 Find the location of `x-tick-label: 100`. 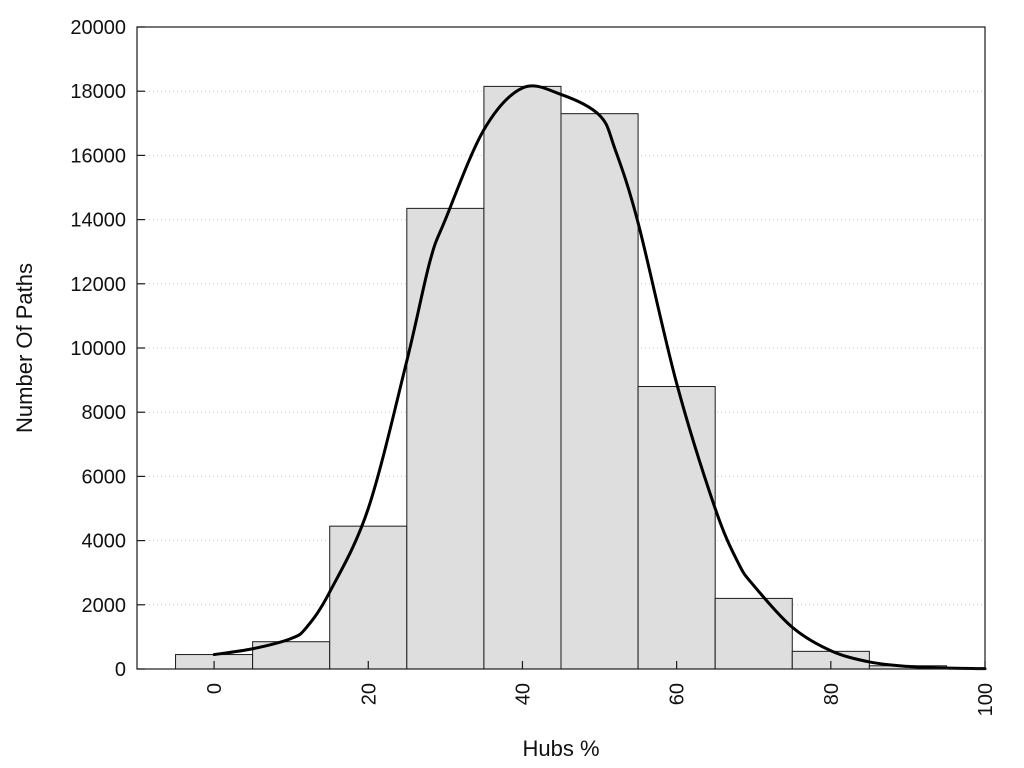

x-tick-label: 100 is located at coordinates (986, 699).